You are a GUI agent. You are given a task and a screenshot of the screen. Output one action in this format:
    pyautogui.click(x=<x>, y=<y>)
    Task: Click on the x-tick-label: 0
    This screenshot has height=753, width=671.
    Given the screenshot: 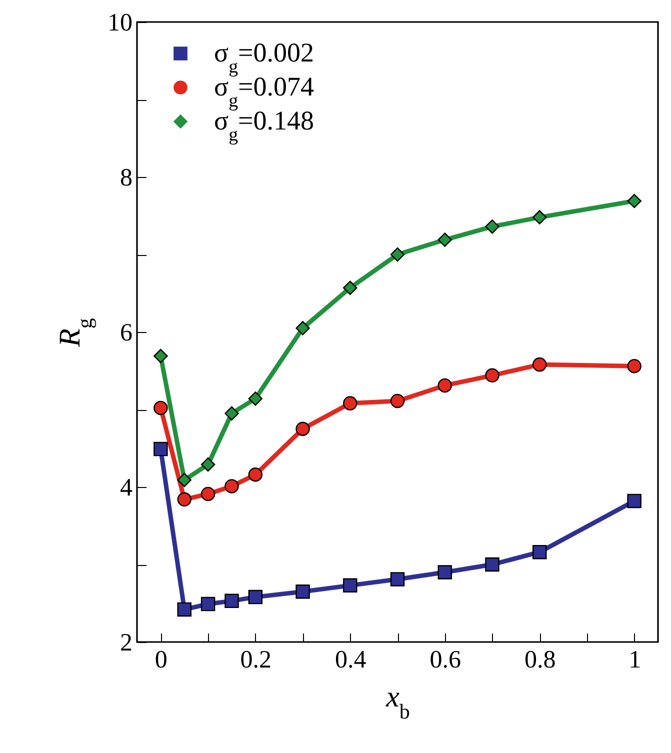 What is the action you would take?
    pyautogui.click(x=161, y=660)
    